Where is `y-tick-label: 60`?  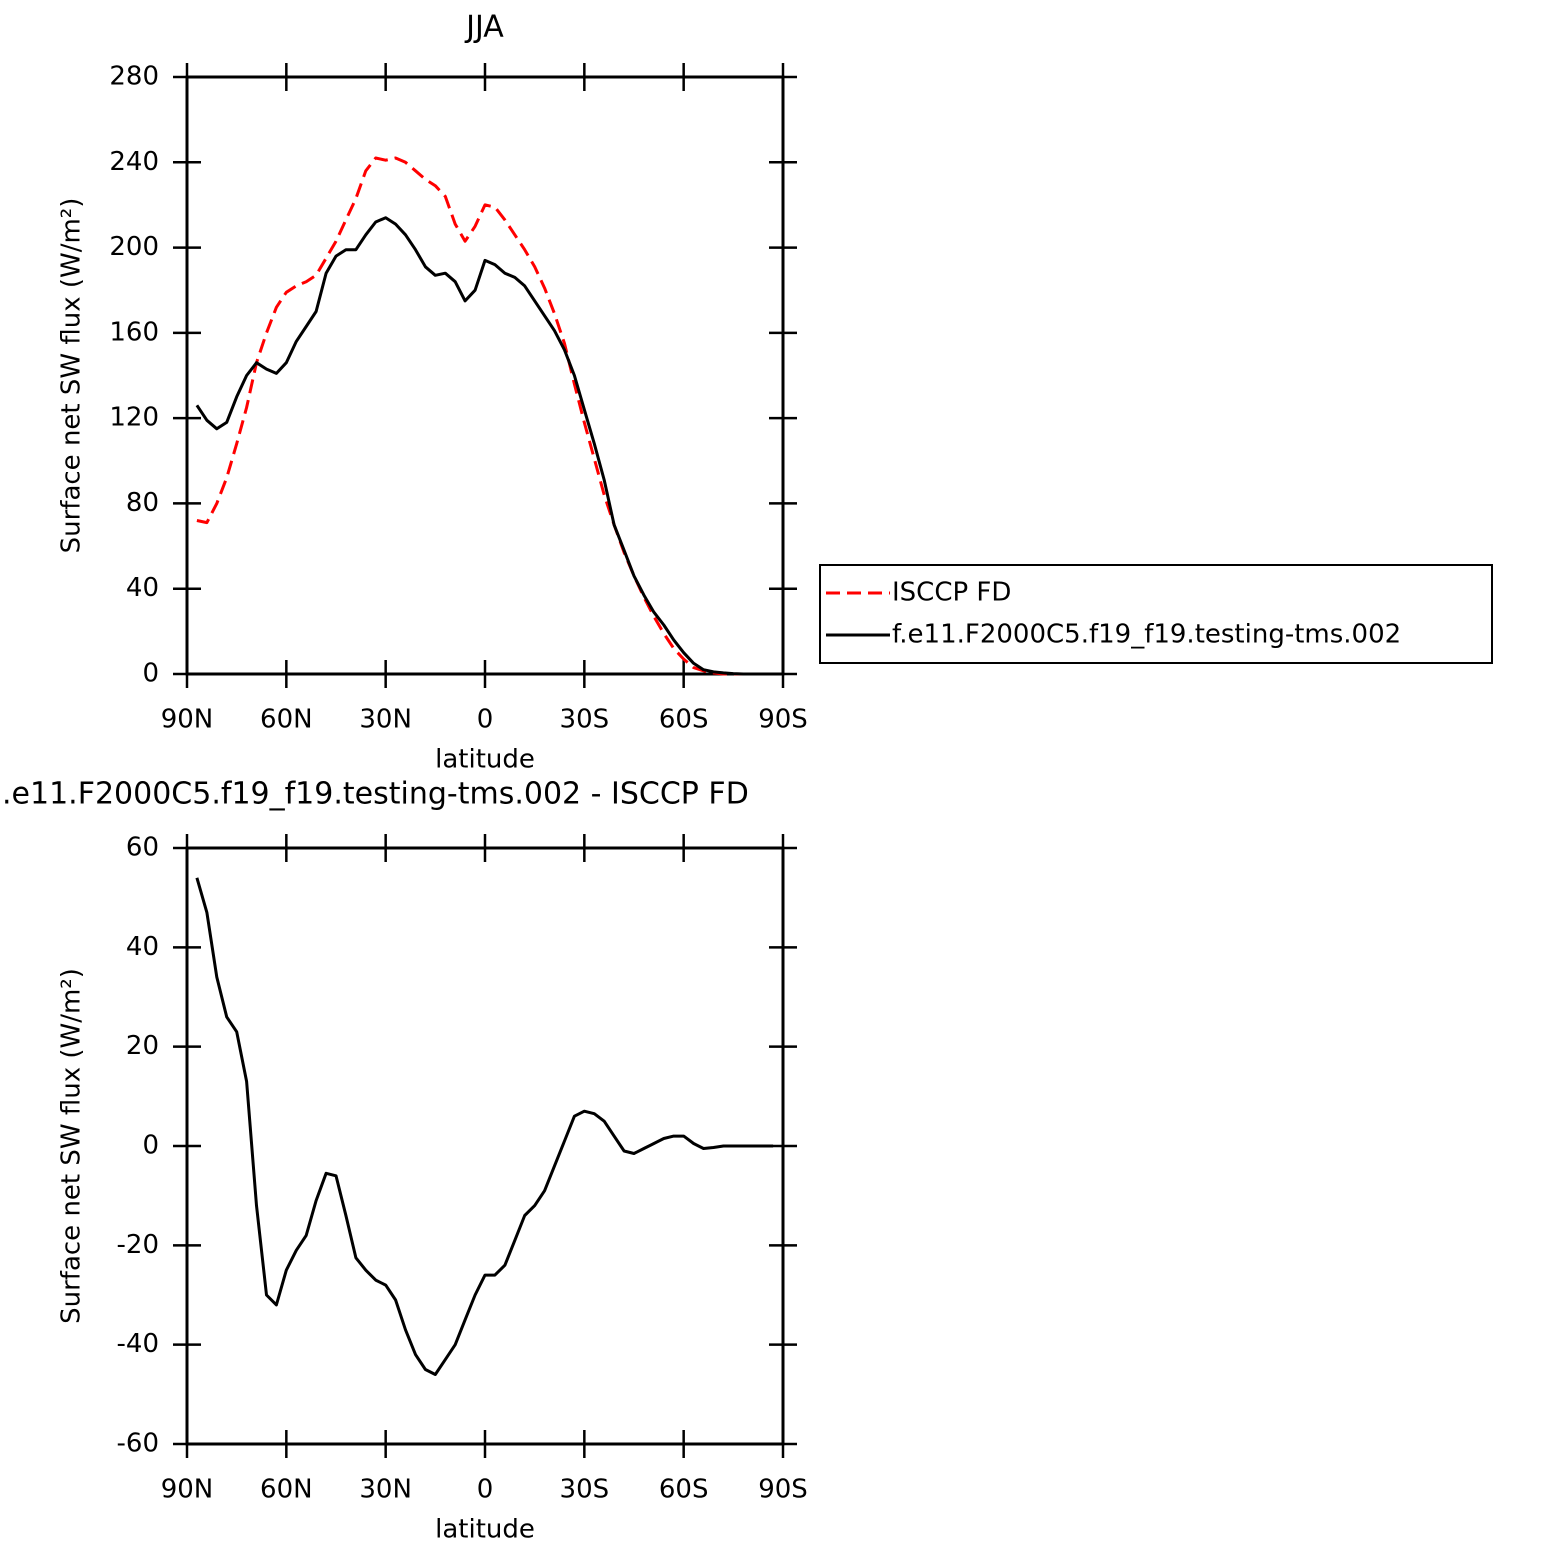
y-tick-label: 60 is located at coordinates (142, 848).